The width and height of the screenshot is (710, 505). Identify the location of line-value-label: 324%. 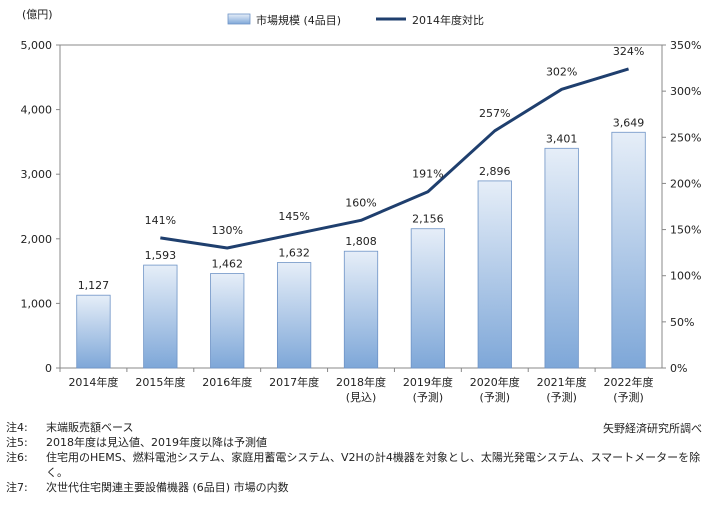
(628, 51).